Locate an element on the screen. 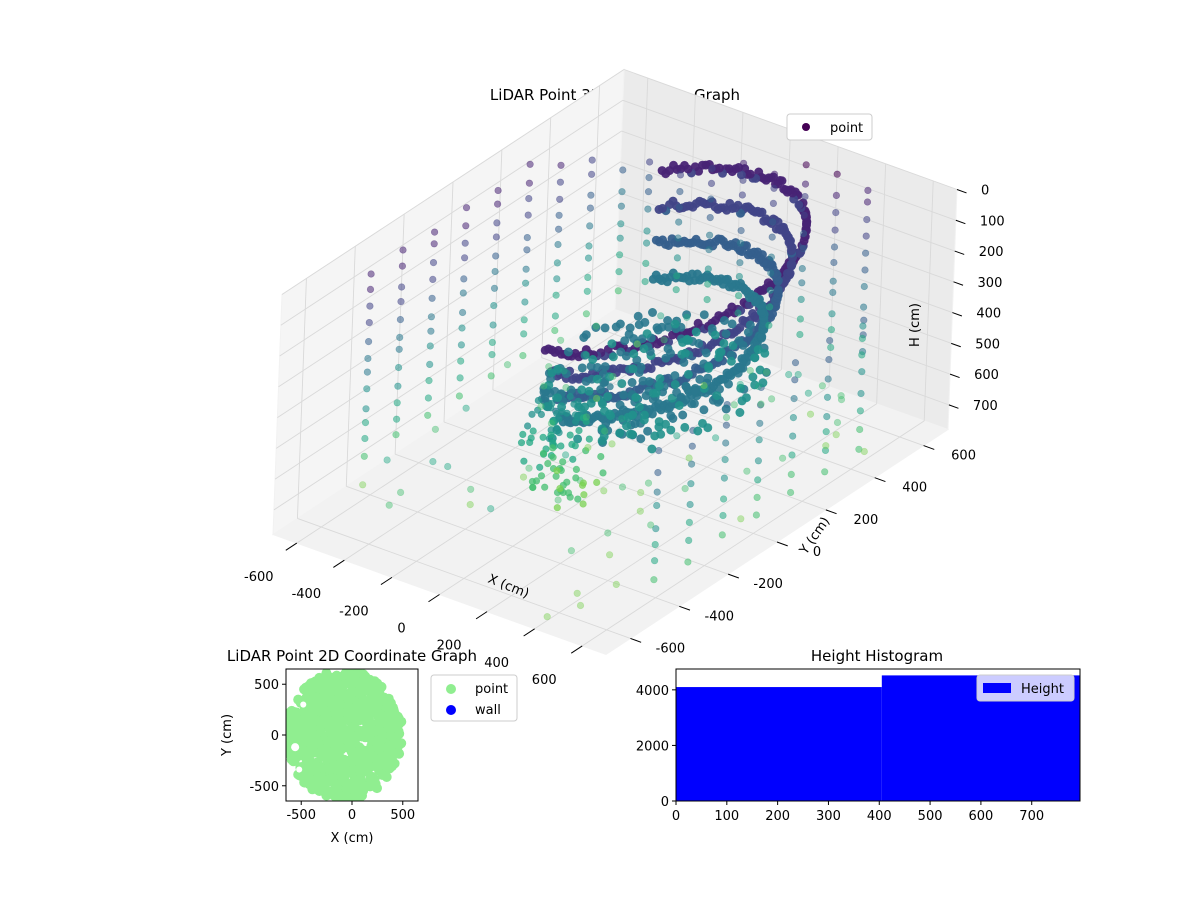  z-tick-mark is located at coordinates (954, 376).